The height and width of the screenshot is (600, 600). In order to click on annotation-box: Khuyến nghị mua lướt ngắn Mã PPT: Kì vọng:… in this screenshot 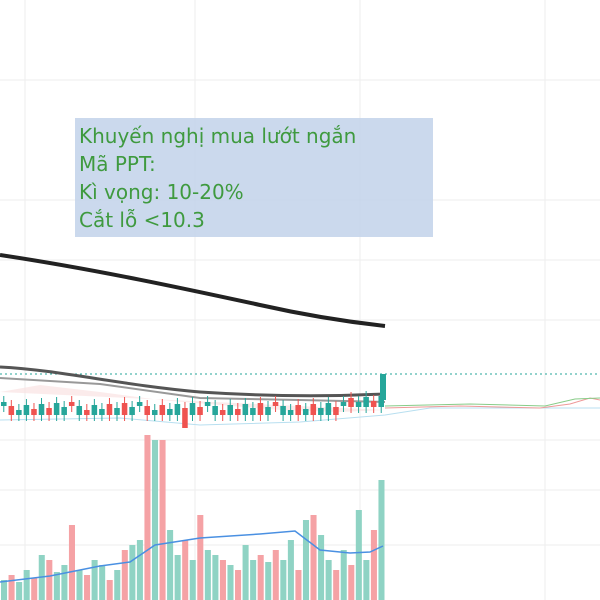, I will do `click(254, 177)`.